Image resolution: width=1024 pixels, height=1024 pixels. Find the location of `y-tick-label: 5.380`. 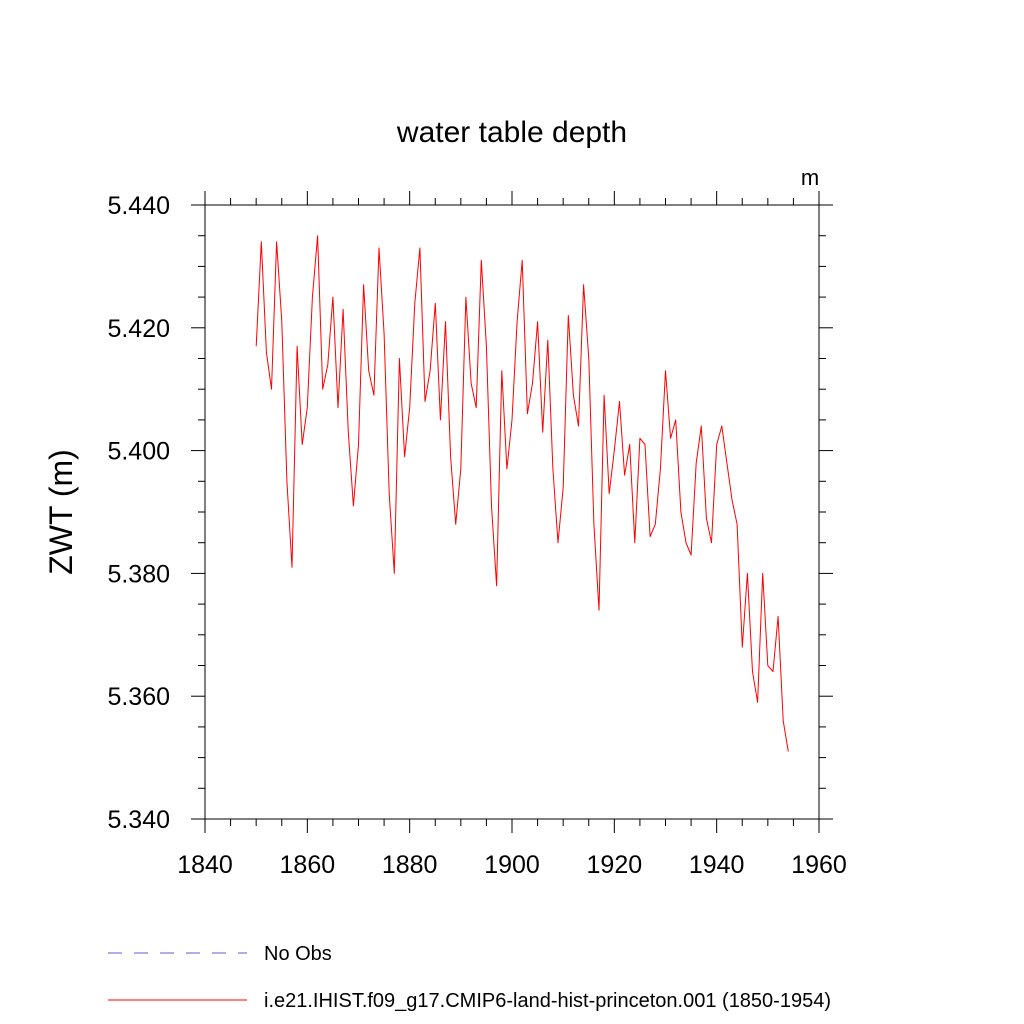

y-tick-label: 5.380 is located at coordinates (138, 574).